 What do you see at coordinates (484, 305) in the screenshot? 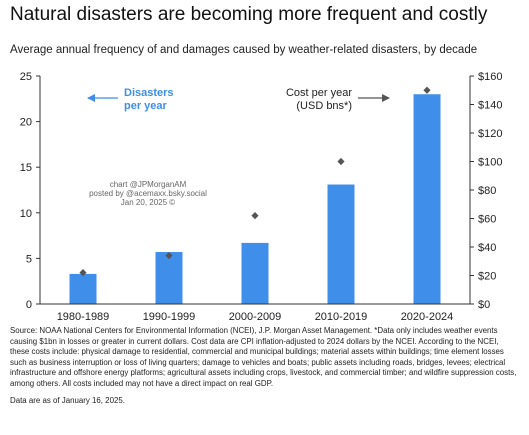
I see `right-tick-label: $0` at bounding box center [484, 305].